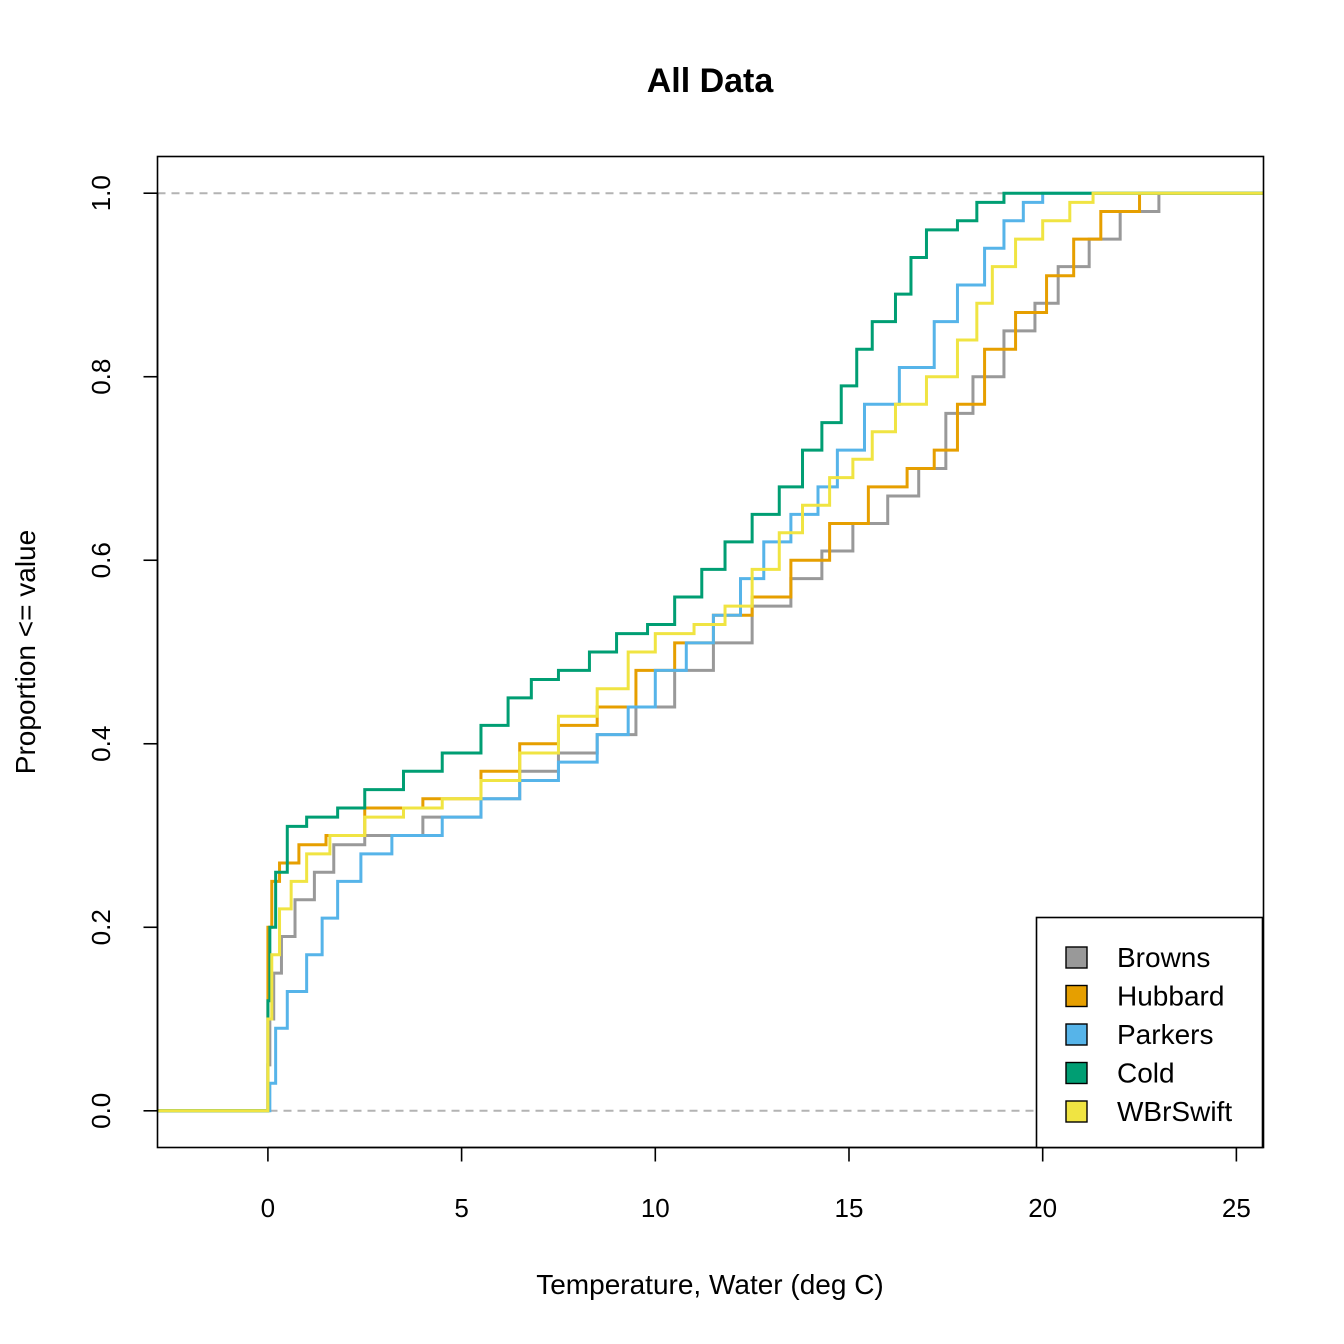  I want to click on legend-swatch-browns, so click(1076, 957).